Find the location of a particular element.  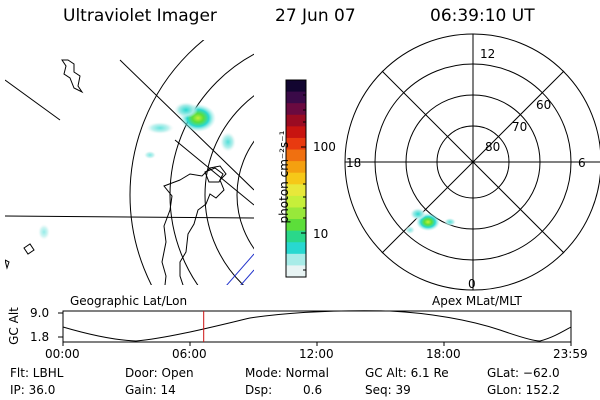

param-dsp-label: Dsp: is located at coordinates (259, 390).